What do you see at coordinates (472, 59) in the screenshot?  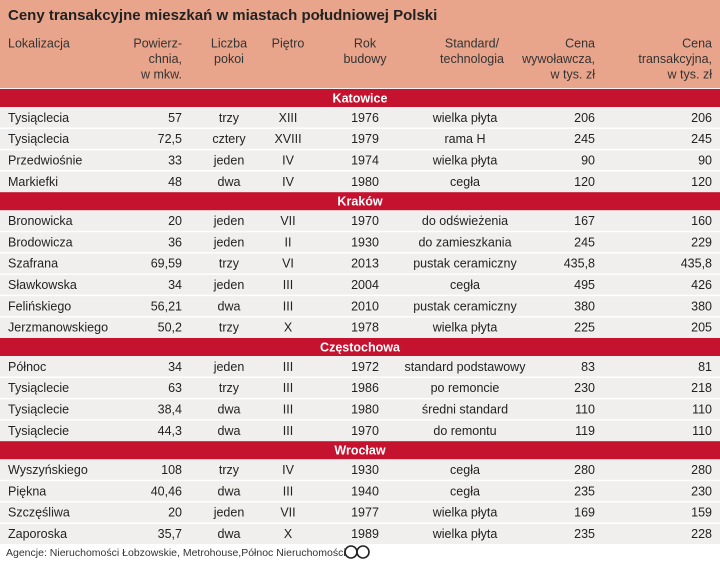 I see `column-header: technologia` at bounding box center [472, 59].